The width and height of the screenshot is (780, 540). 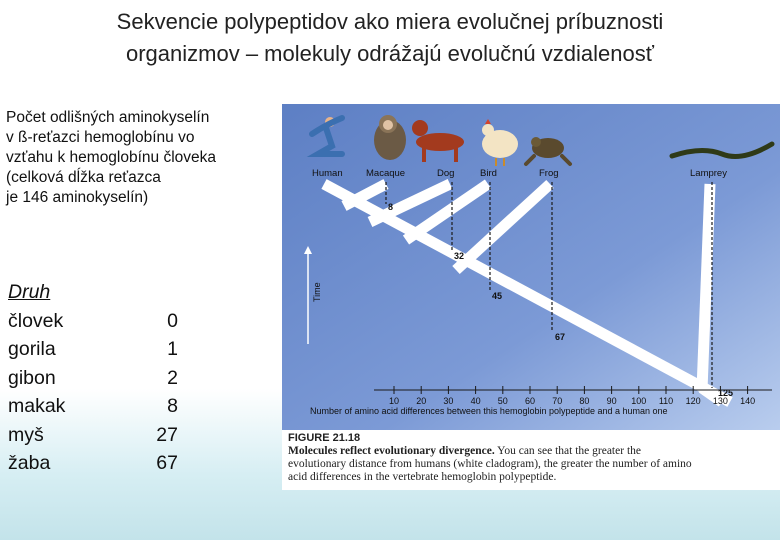 What do you see at coordinates (172, 377) in the screenshot?
I see `species-value: 2` at bounding box center [172, 377].